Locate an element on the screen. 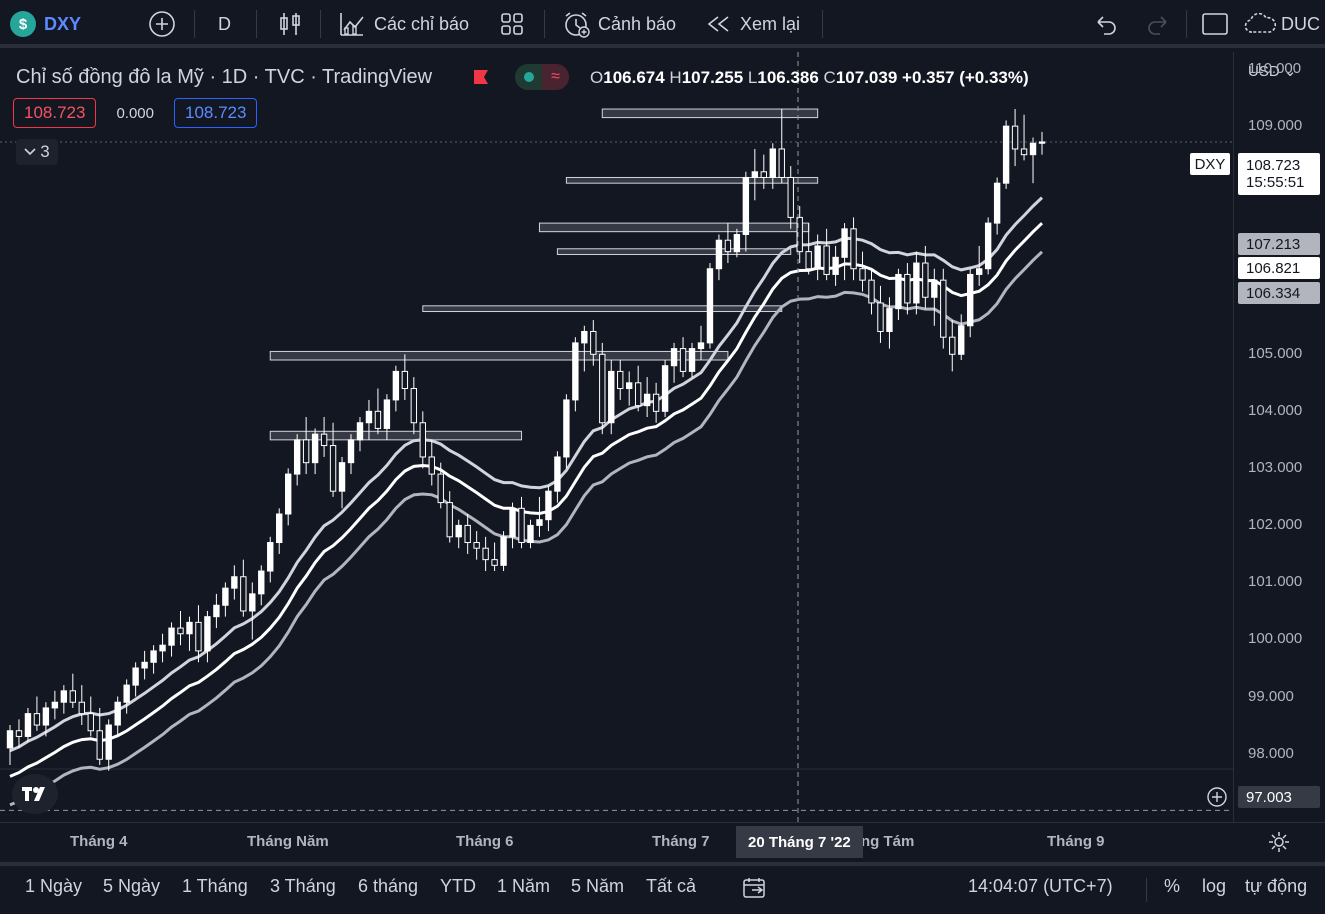 The image size is (1325, 914). plus-circle-icon is located at coordinates (162, 24).